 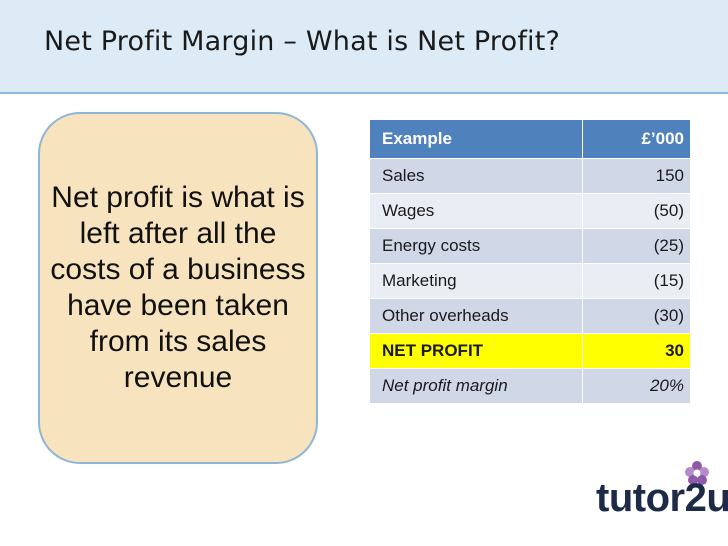 I want to click on table-row-wages: Wages (50), so click(x=530, y=211).